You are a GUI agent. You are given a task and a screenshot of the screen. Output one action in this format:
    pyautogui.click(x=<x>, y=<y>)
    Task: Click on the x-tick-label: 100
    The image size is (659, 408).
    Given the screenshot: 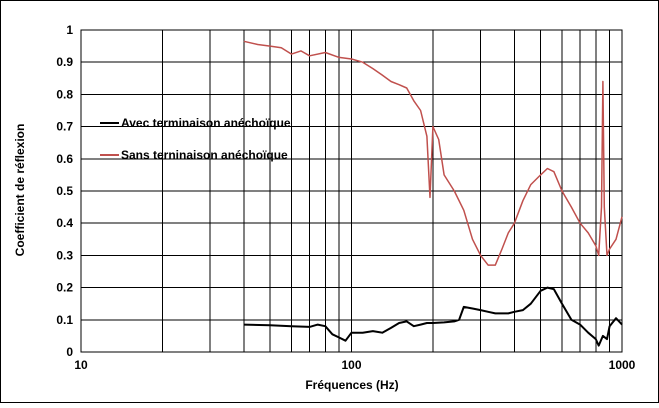 What is the action you would take?
    pyautogui.click(x=351, y=365)
    